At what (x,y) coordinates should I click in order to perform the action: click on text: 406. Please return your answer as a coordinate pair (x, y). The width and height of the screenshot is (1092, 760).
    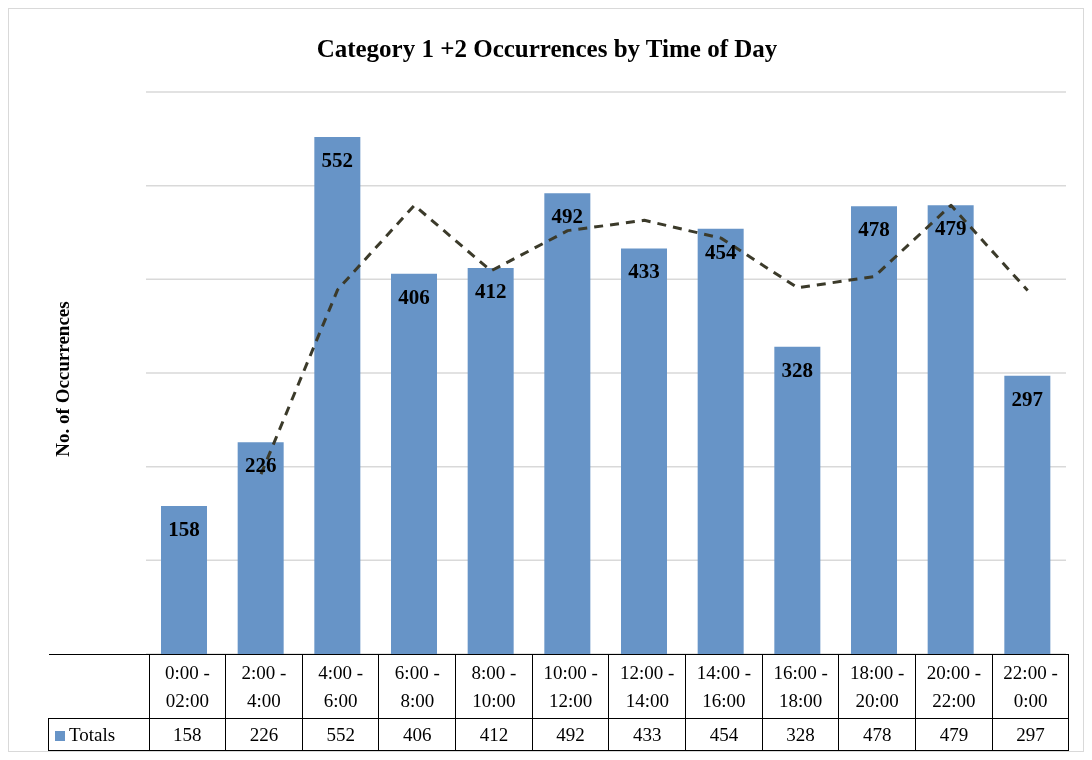
    Looking at the image, I should click on (414, 296).